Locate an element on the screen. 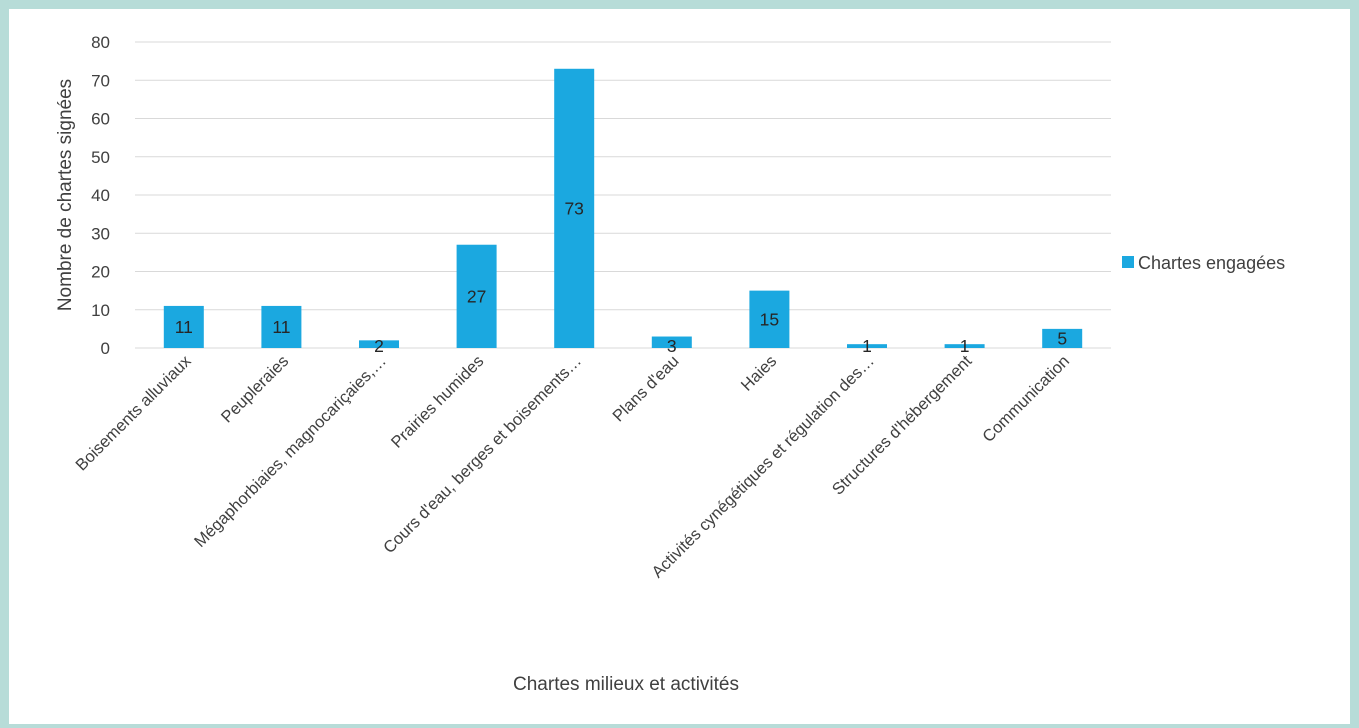 This screenshot has height=728, width=1359. y-tick-label: 30 is located at coordinates (100, 233).